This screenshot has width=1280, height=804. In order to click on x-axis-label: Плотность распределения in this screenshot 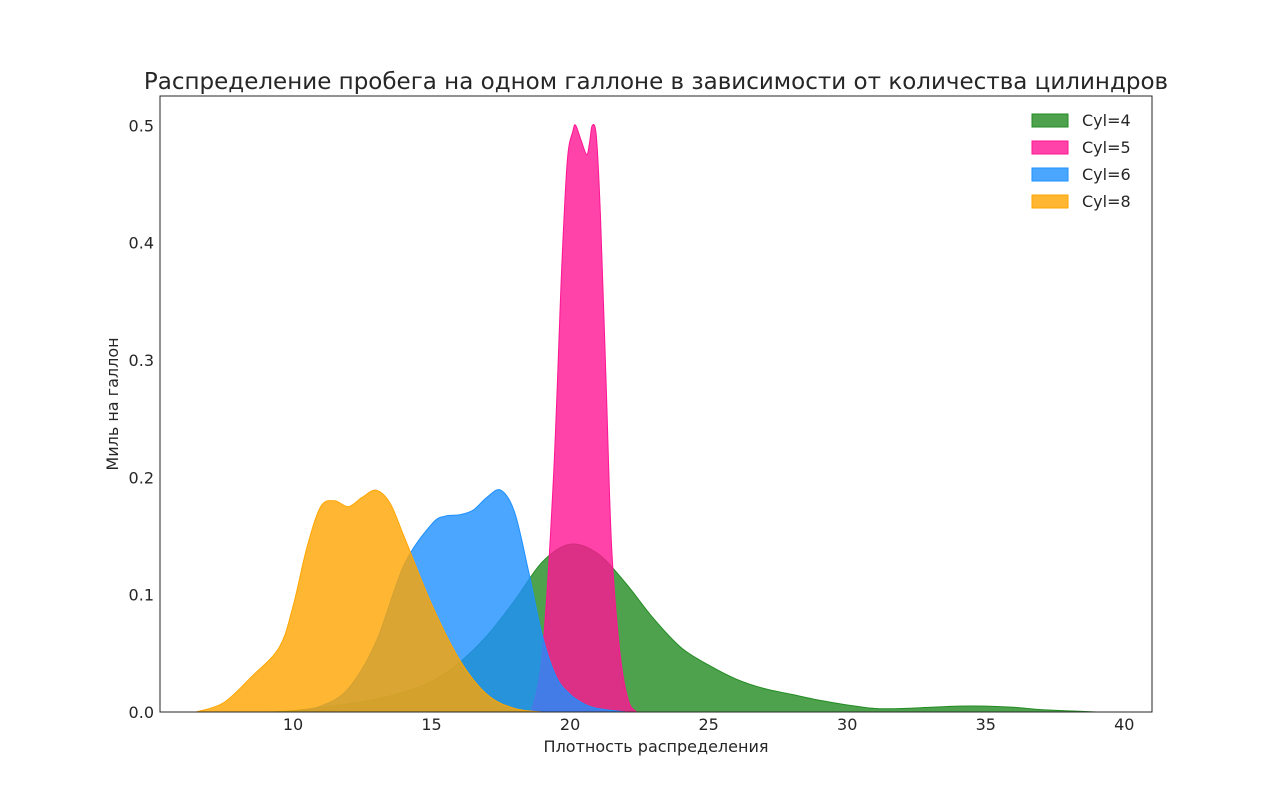, I will do `click(656, 746)`.